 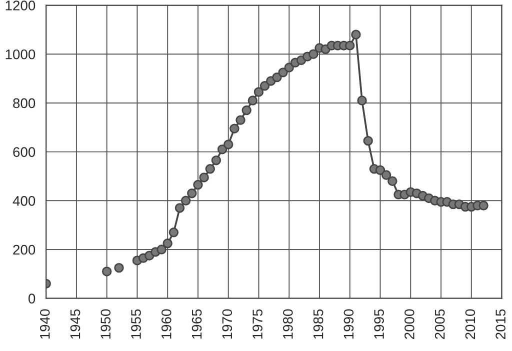 What do you see at coordinates (409, 324) in the screenshot?
I see `x-tick-label: 2000` at bounding box center [409, 324].